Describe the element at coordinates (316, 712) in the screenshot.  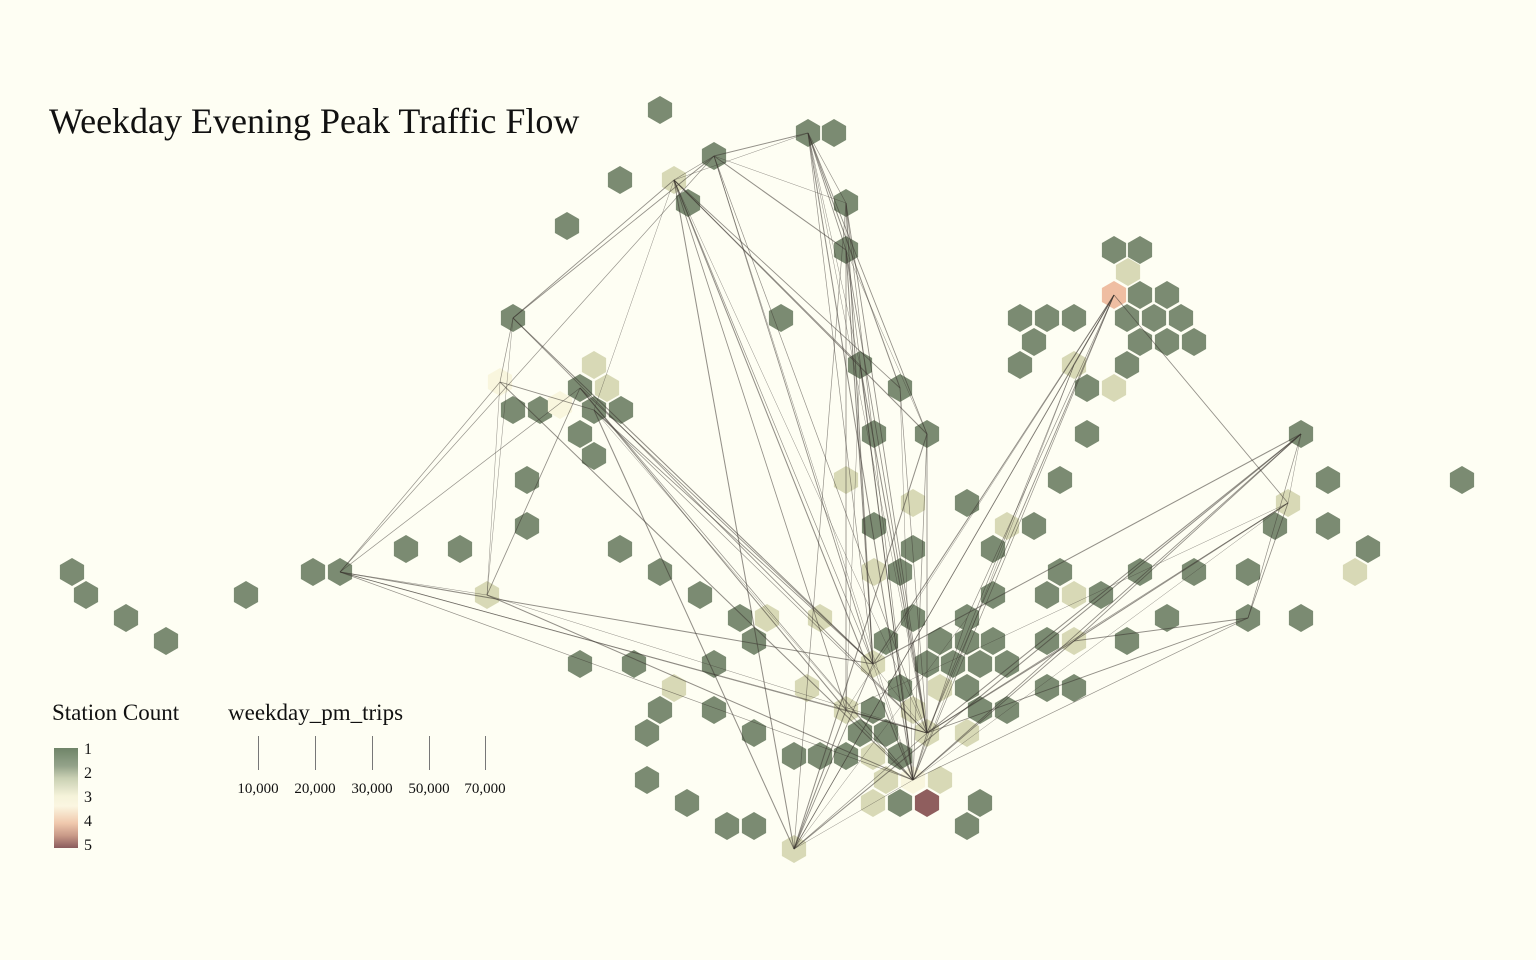
I see `flow-legend-title: weekday_pm_trips` at that location.